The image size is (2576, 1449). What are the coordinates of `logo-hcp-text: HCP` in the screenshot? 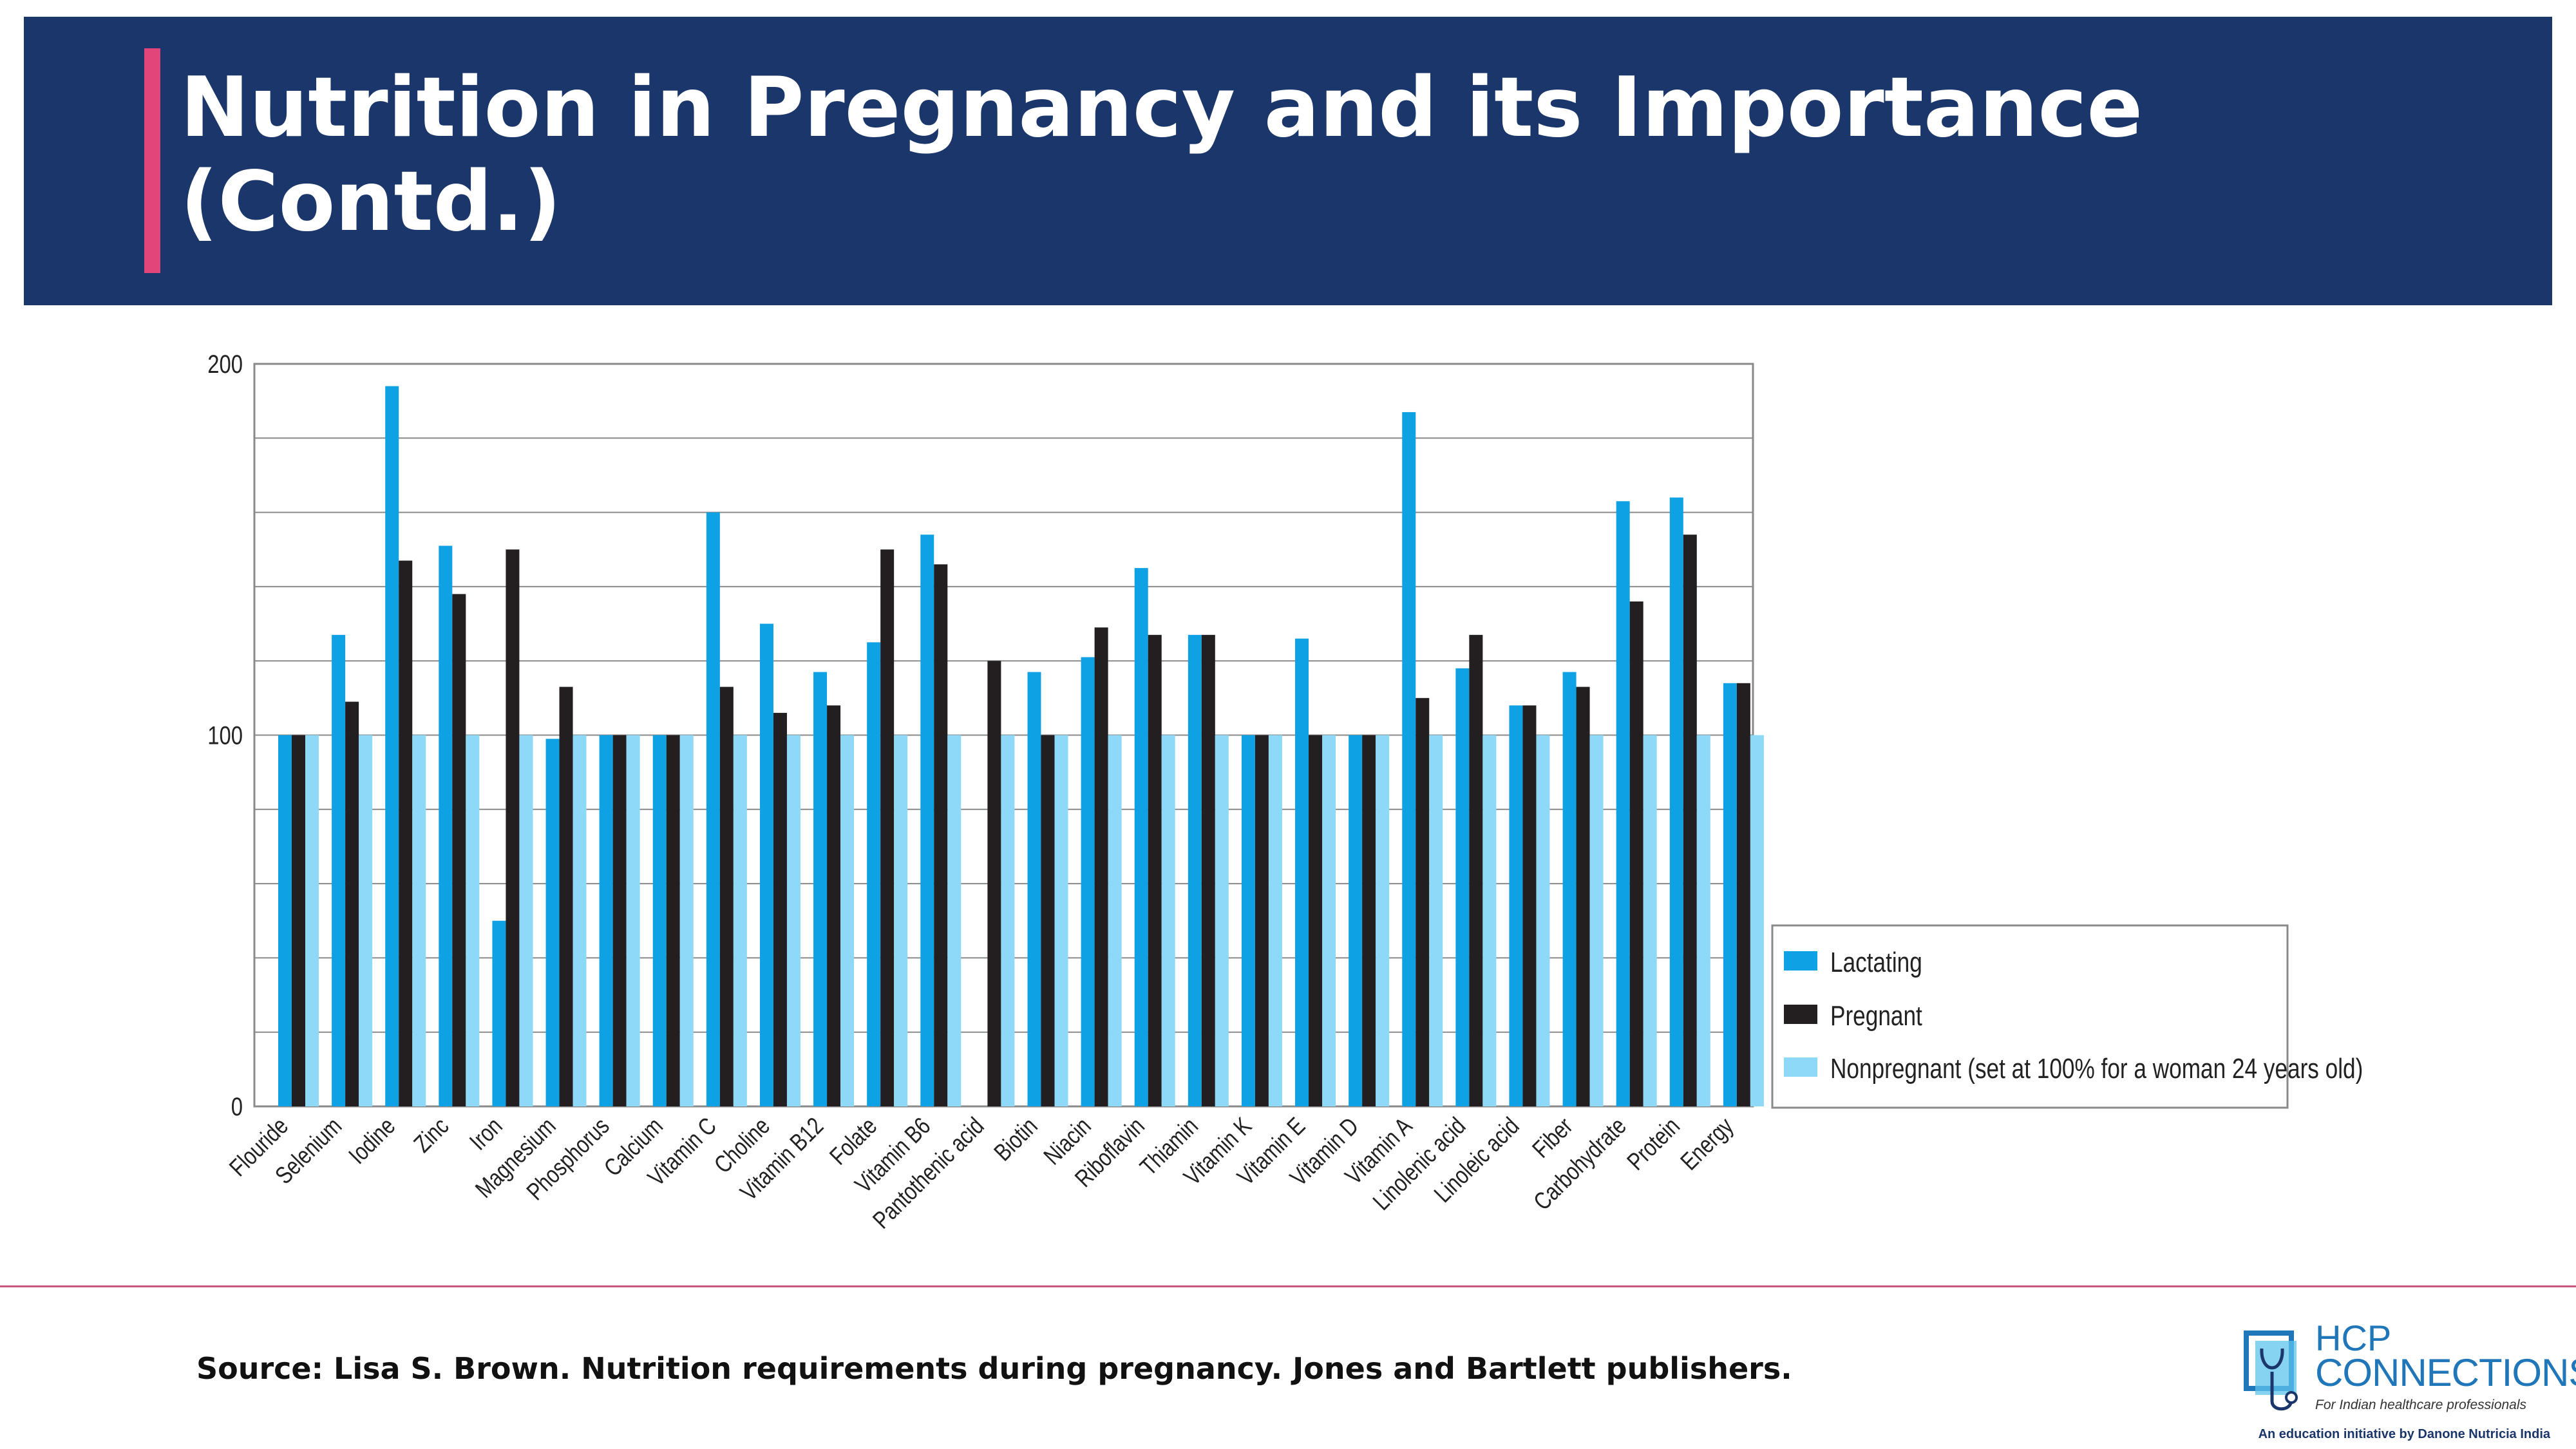 It's located at (2353, 1338).